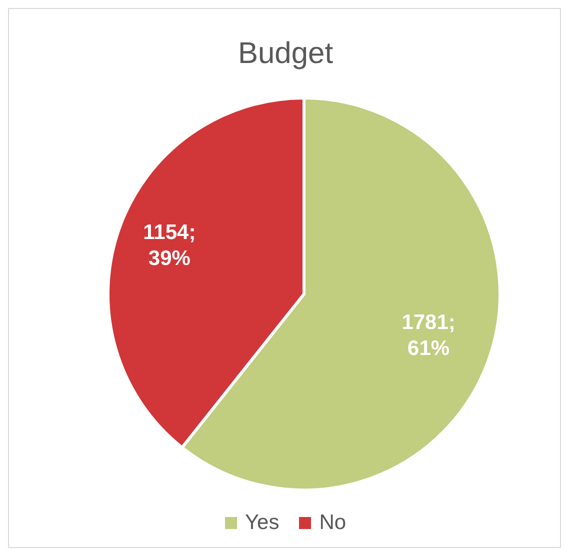 The height and width of the screenshot is (553, 569). What do you see at coordinates (429, 335) in the screenshot?
I see `data-label: 1781; 61%` at bounding box center [429, 335].